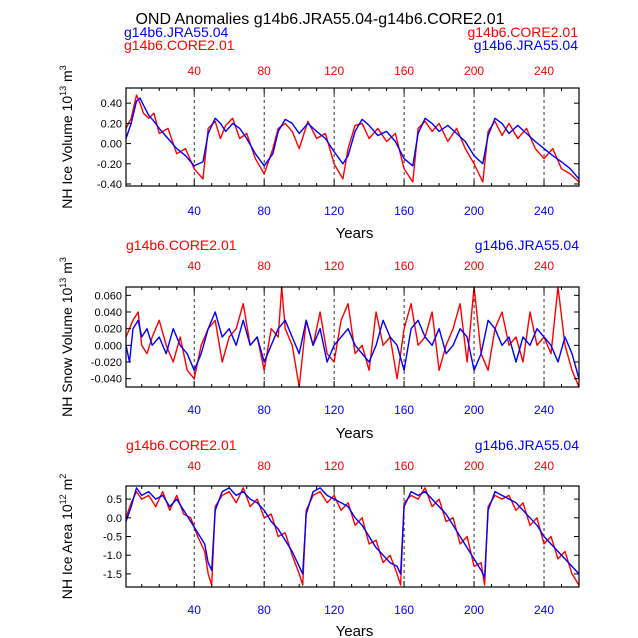 The width and height of the screenshot is (638, 638). I want to click on y-tick-label: -0.5, so click(112, 538).